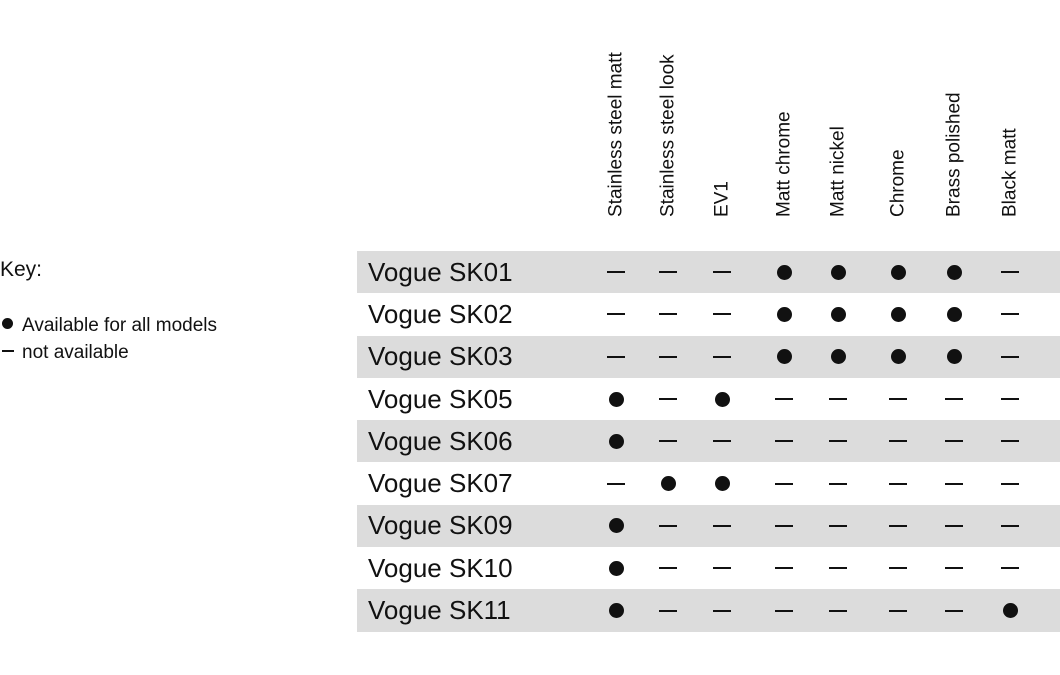 The image size is (1060, 675). Describe the element at coordinates (21, 269) in the screenshot. I see `legend-title: Key:` at that location.